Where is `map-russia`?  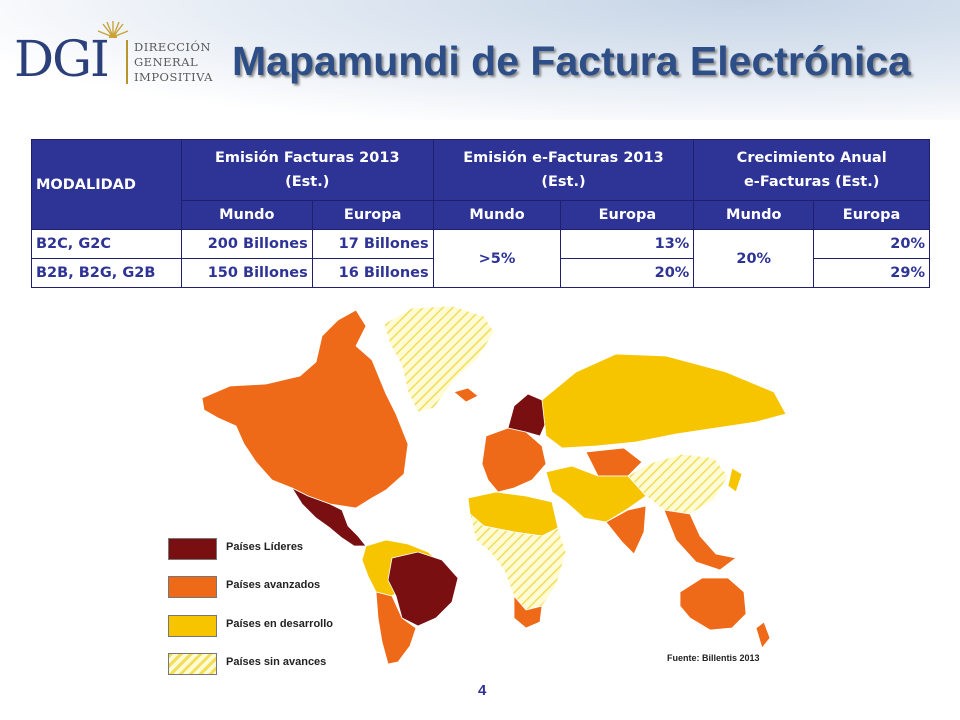 map-russia is located at coordinates (664, 401).